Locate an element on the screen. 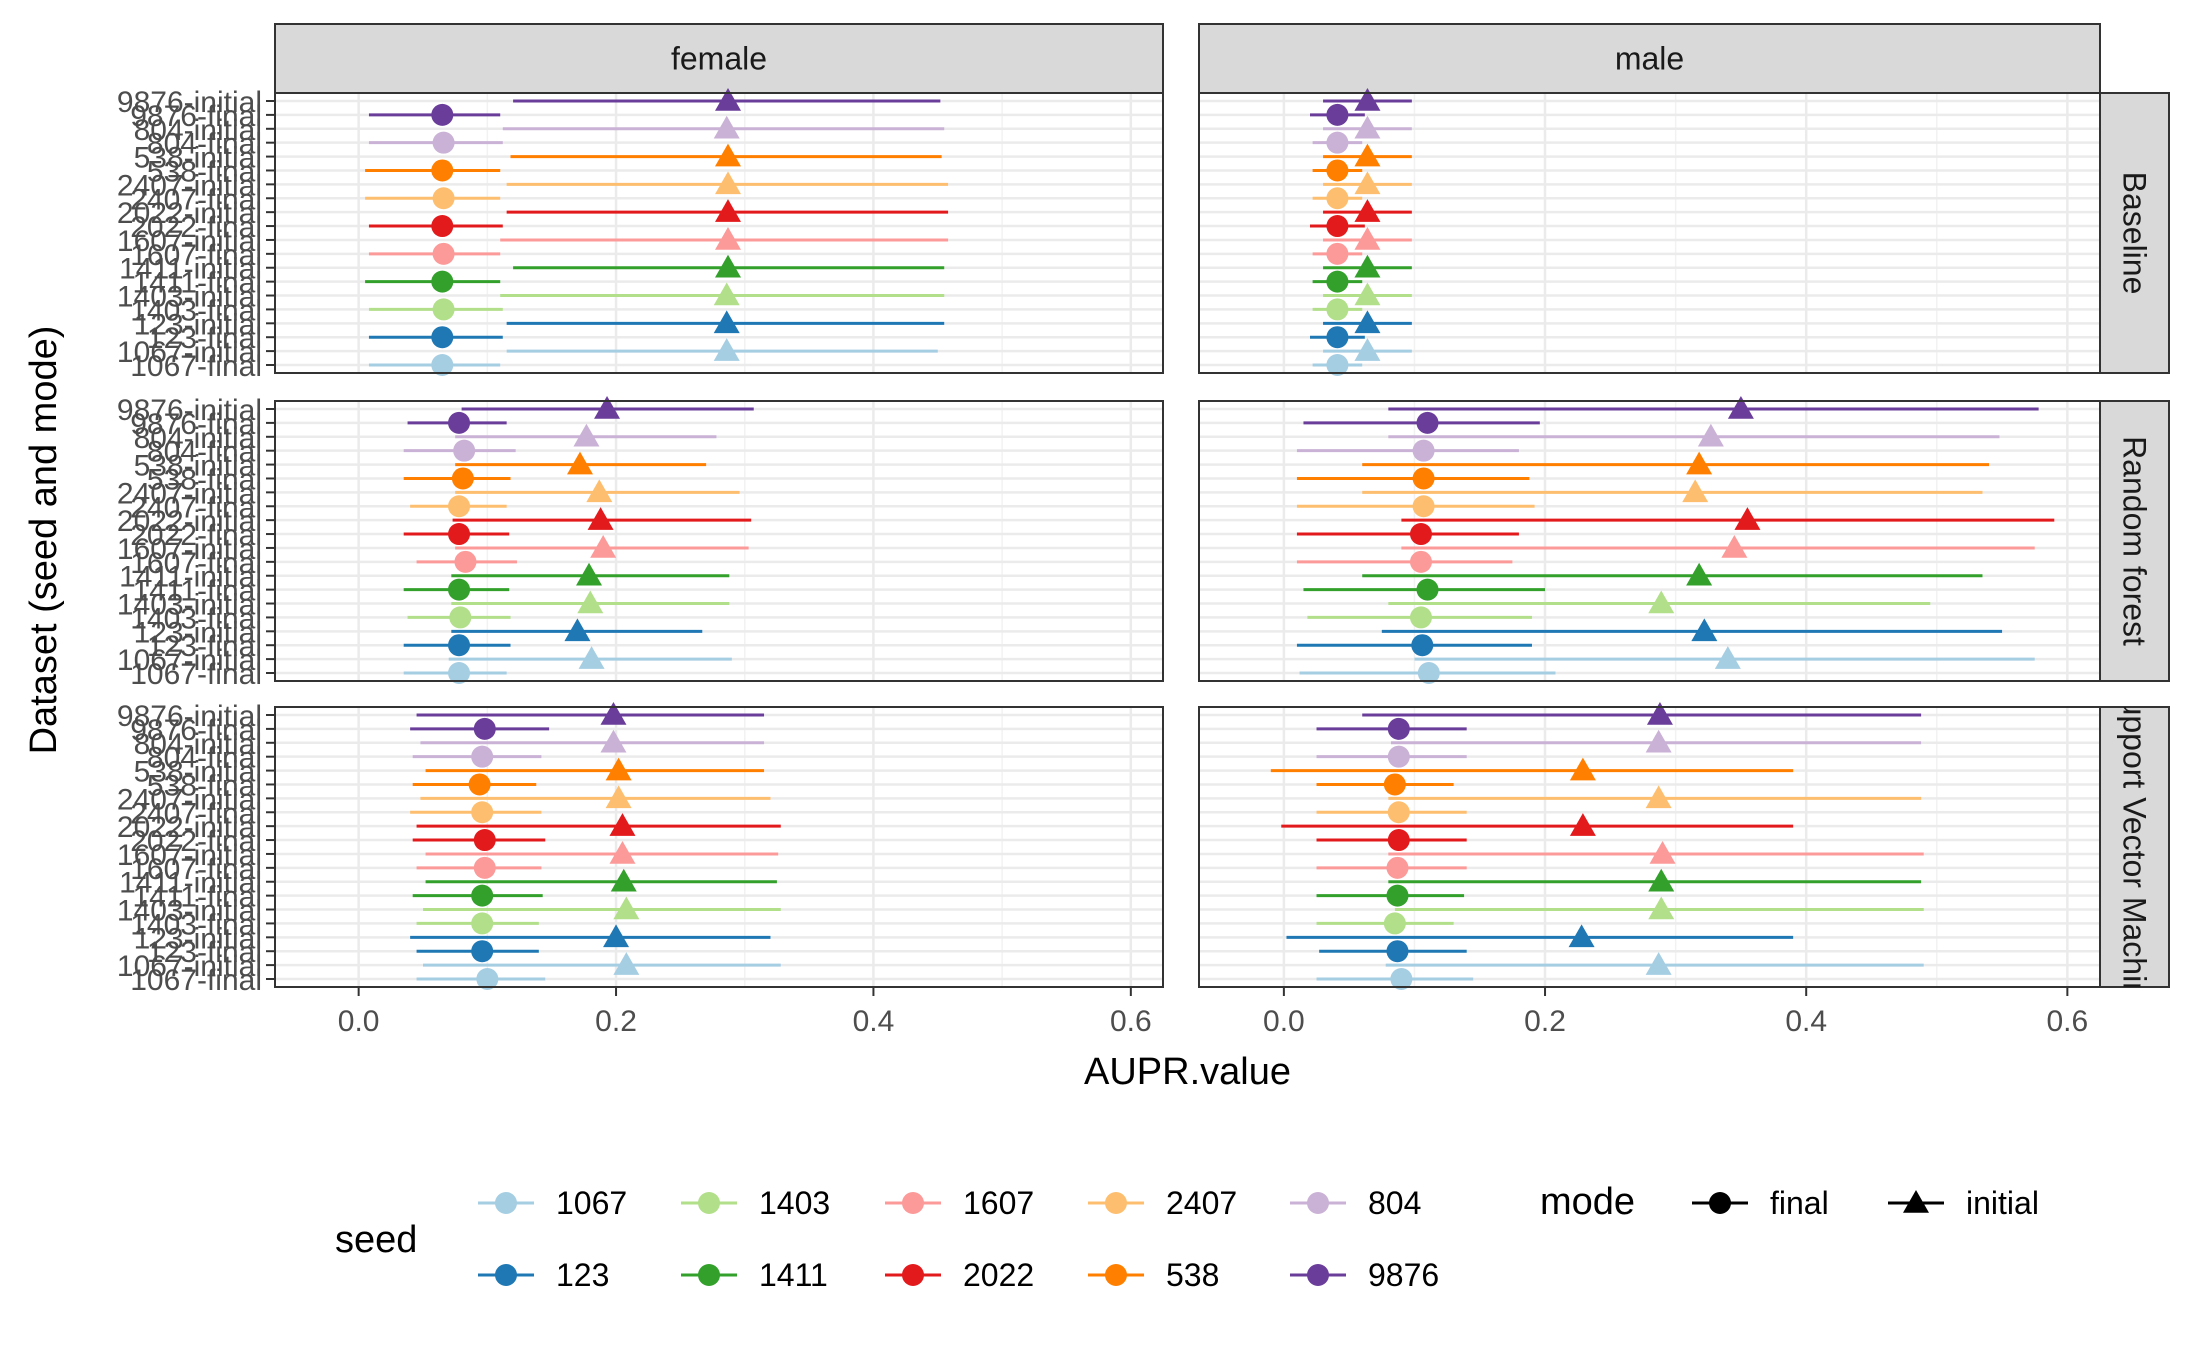 The width and height of the screenshot is (2187, 1355). legend-seed-label-9876: 9876 is located at coordinates (1403, 1275).